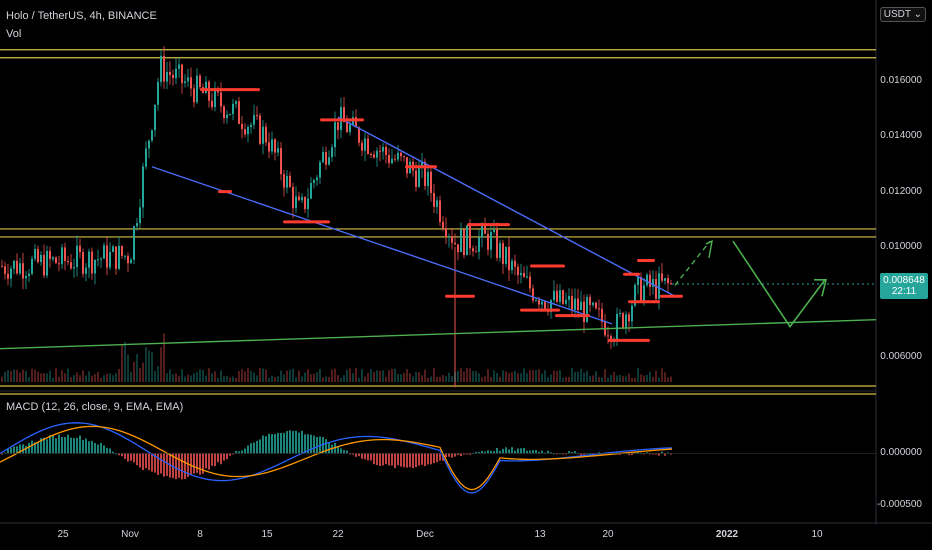 This screenshot has height=550, width=932. What do you see at coordinates (779, 284) in the screenshot?
I see `projection-path` at bounding box center [779, 284].